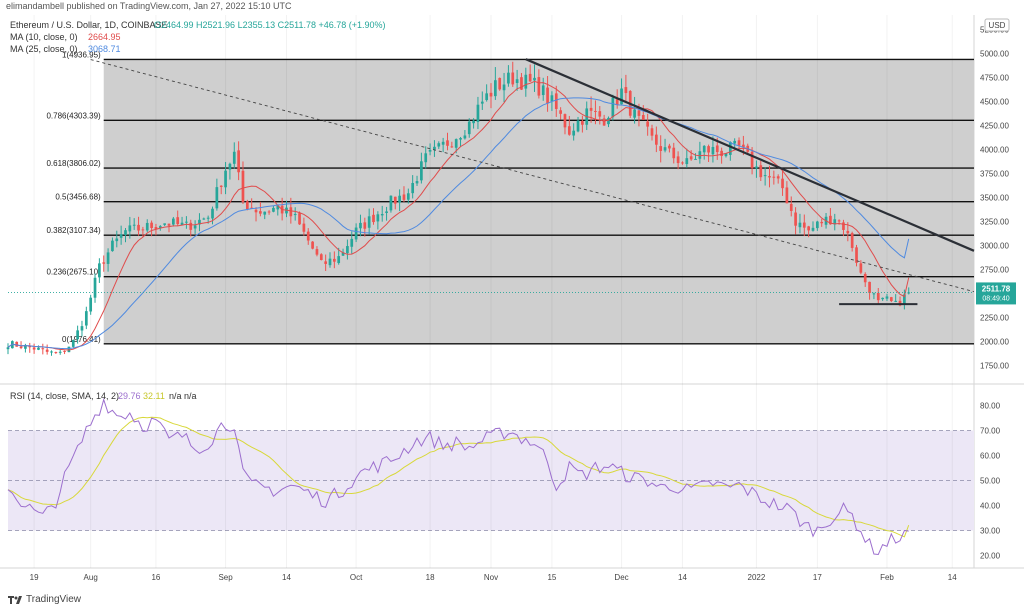  What do you see at coordinates (997, 25) in the screenshot?
I see `currency-badge: USD` at bounding box center [997, 25].